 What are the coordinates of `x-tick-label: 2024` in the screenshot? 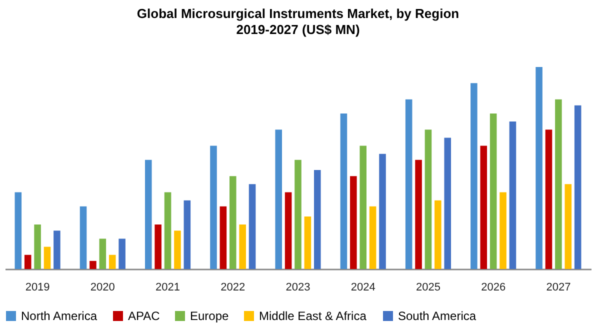 It's located at (363, 288).